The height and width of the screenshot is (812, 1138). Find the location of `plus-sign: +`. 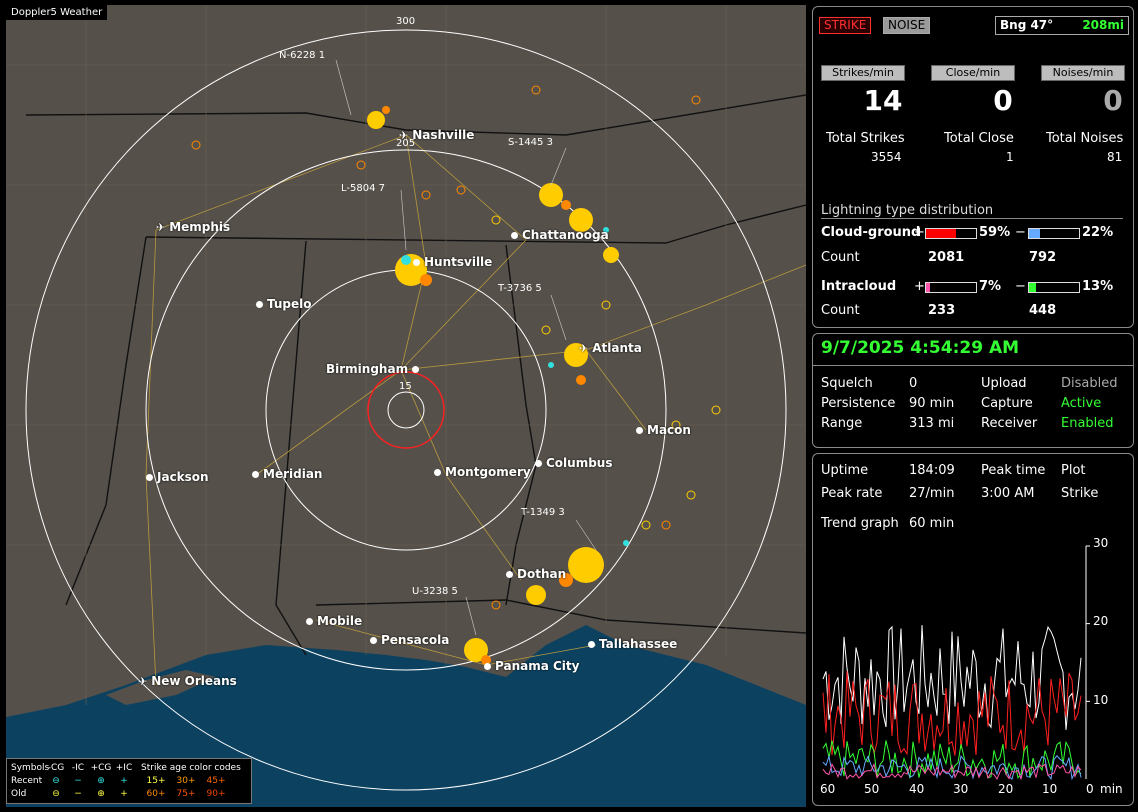

plus-sign: + is located at coordinates (919, 286).